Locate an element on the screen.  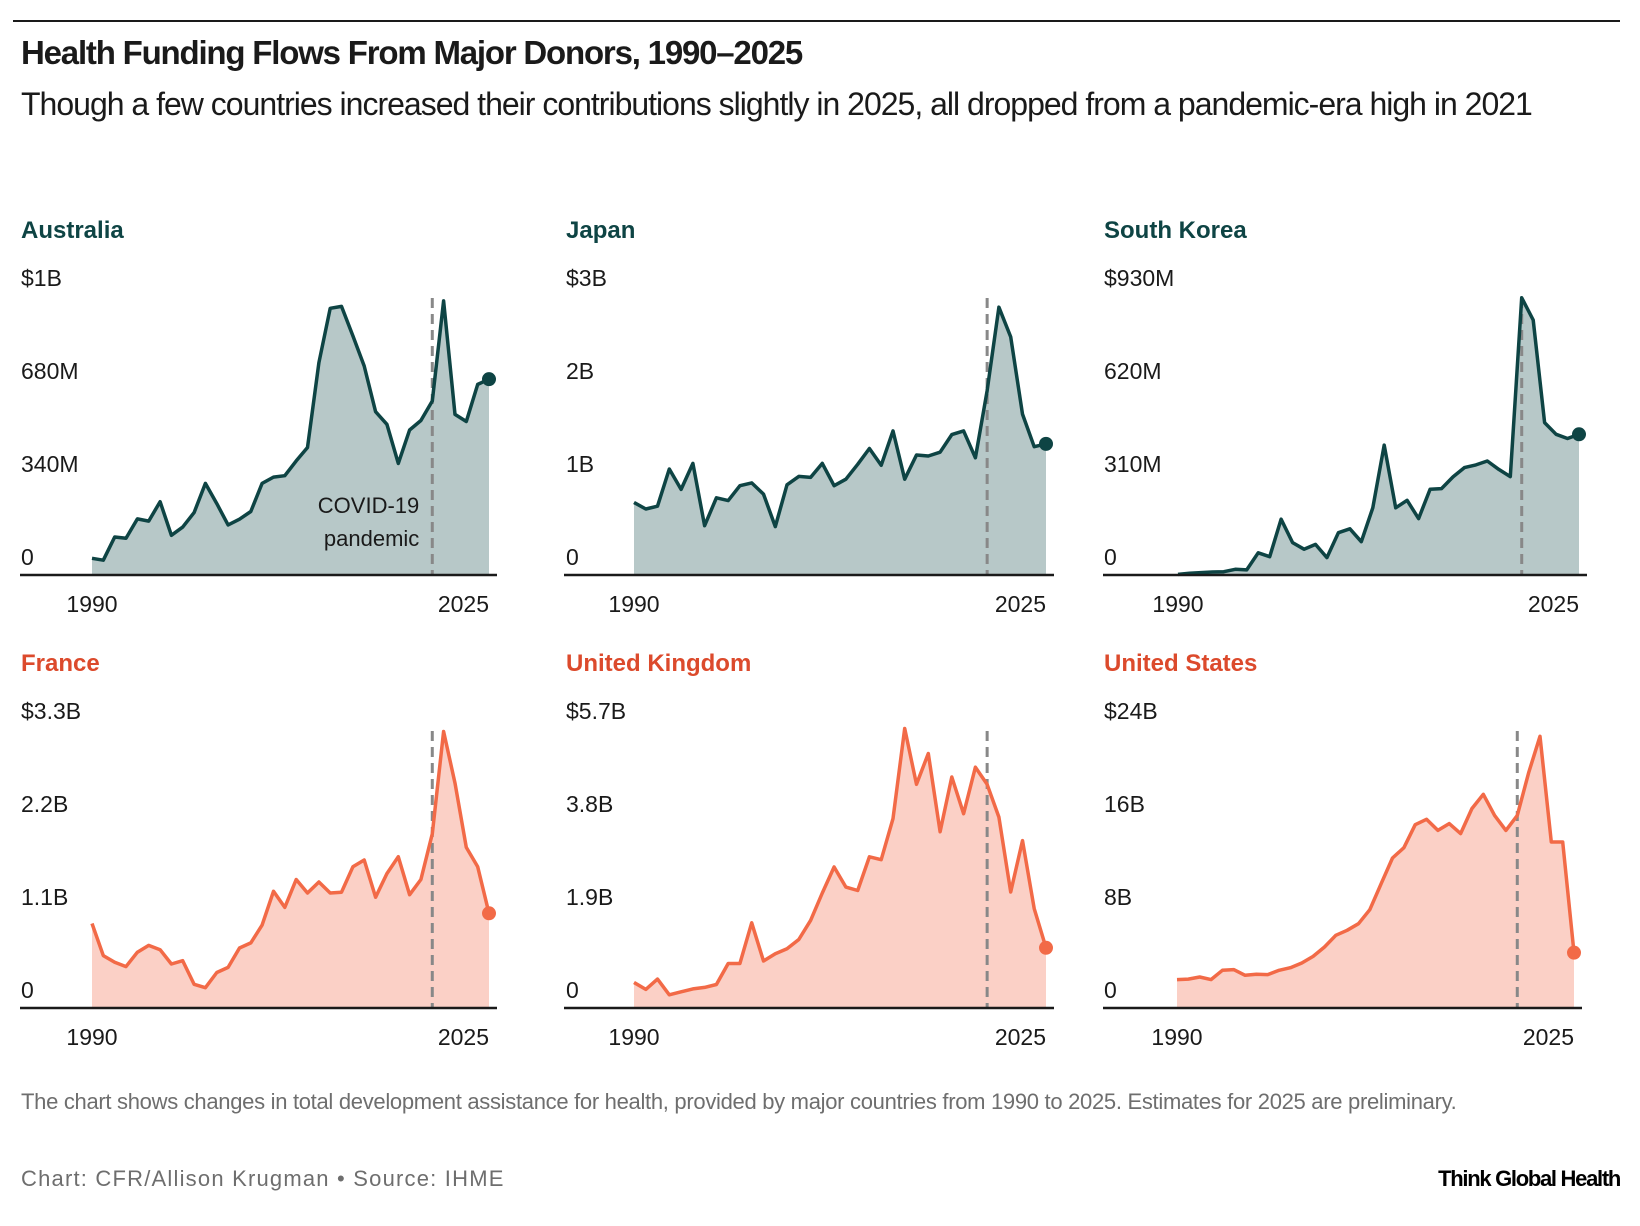
y-tick-label: 8B is located at coordinates (1118, 897).